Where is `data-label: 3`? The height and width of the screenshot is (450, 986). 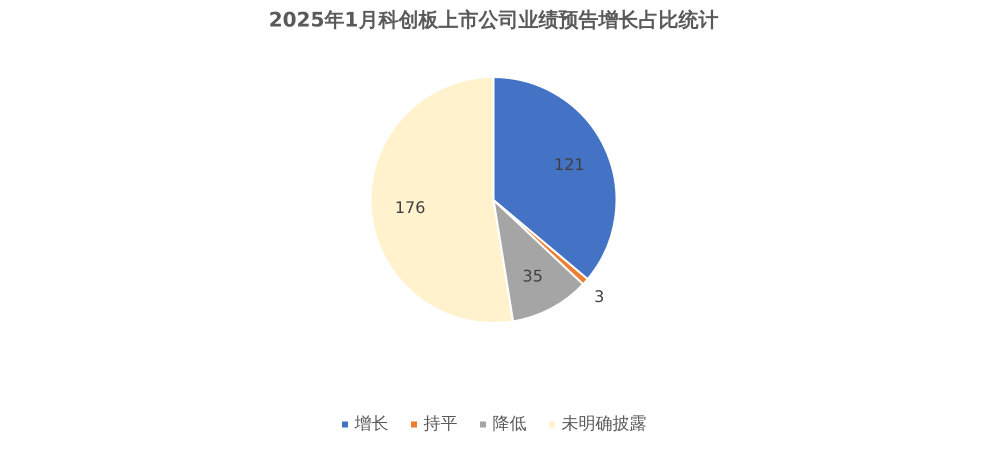
data-label: 3 is located at coordinates (599, 296).